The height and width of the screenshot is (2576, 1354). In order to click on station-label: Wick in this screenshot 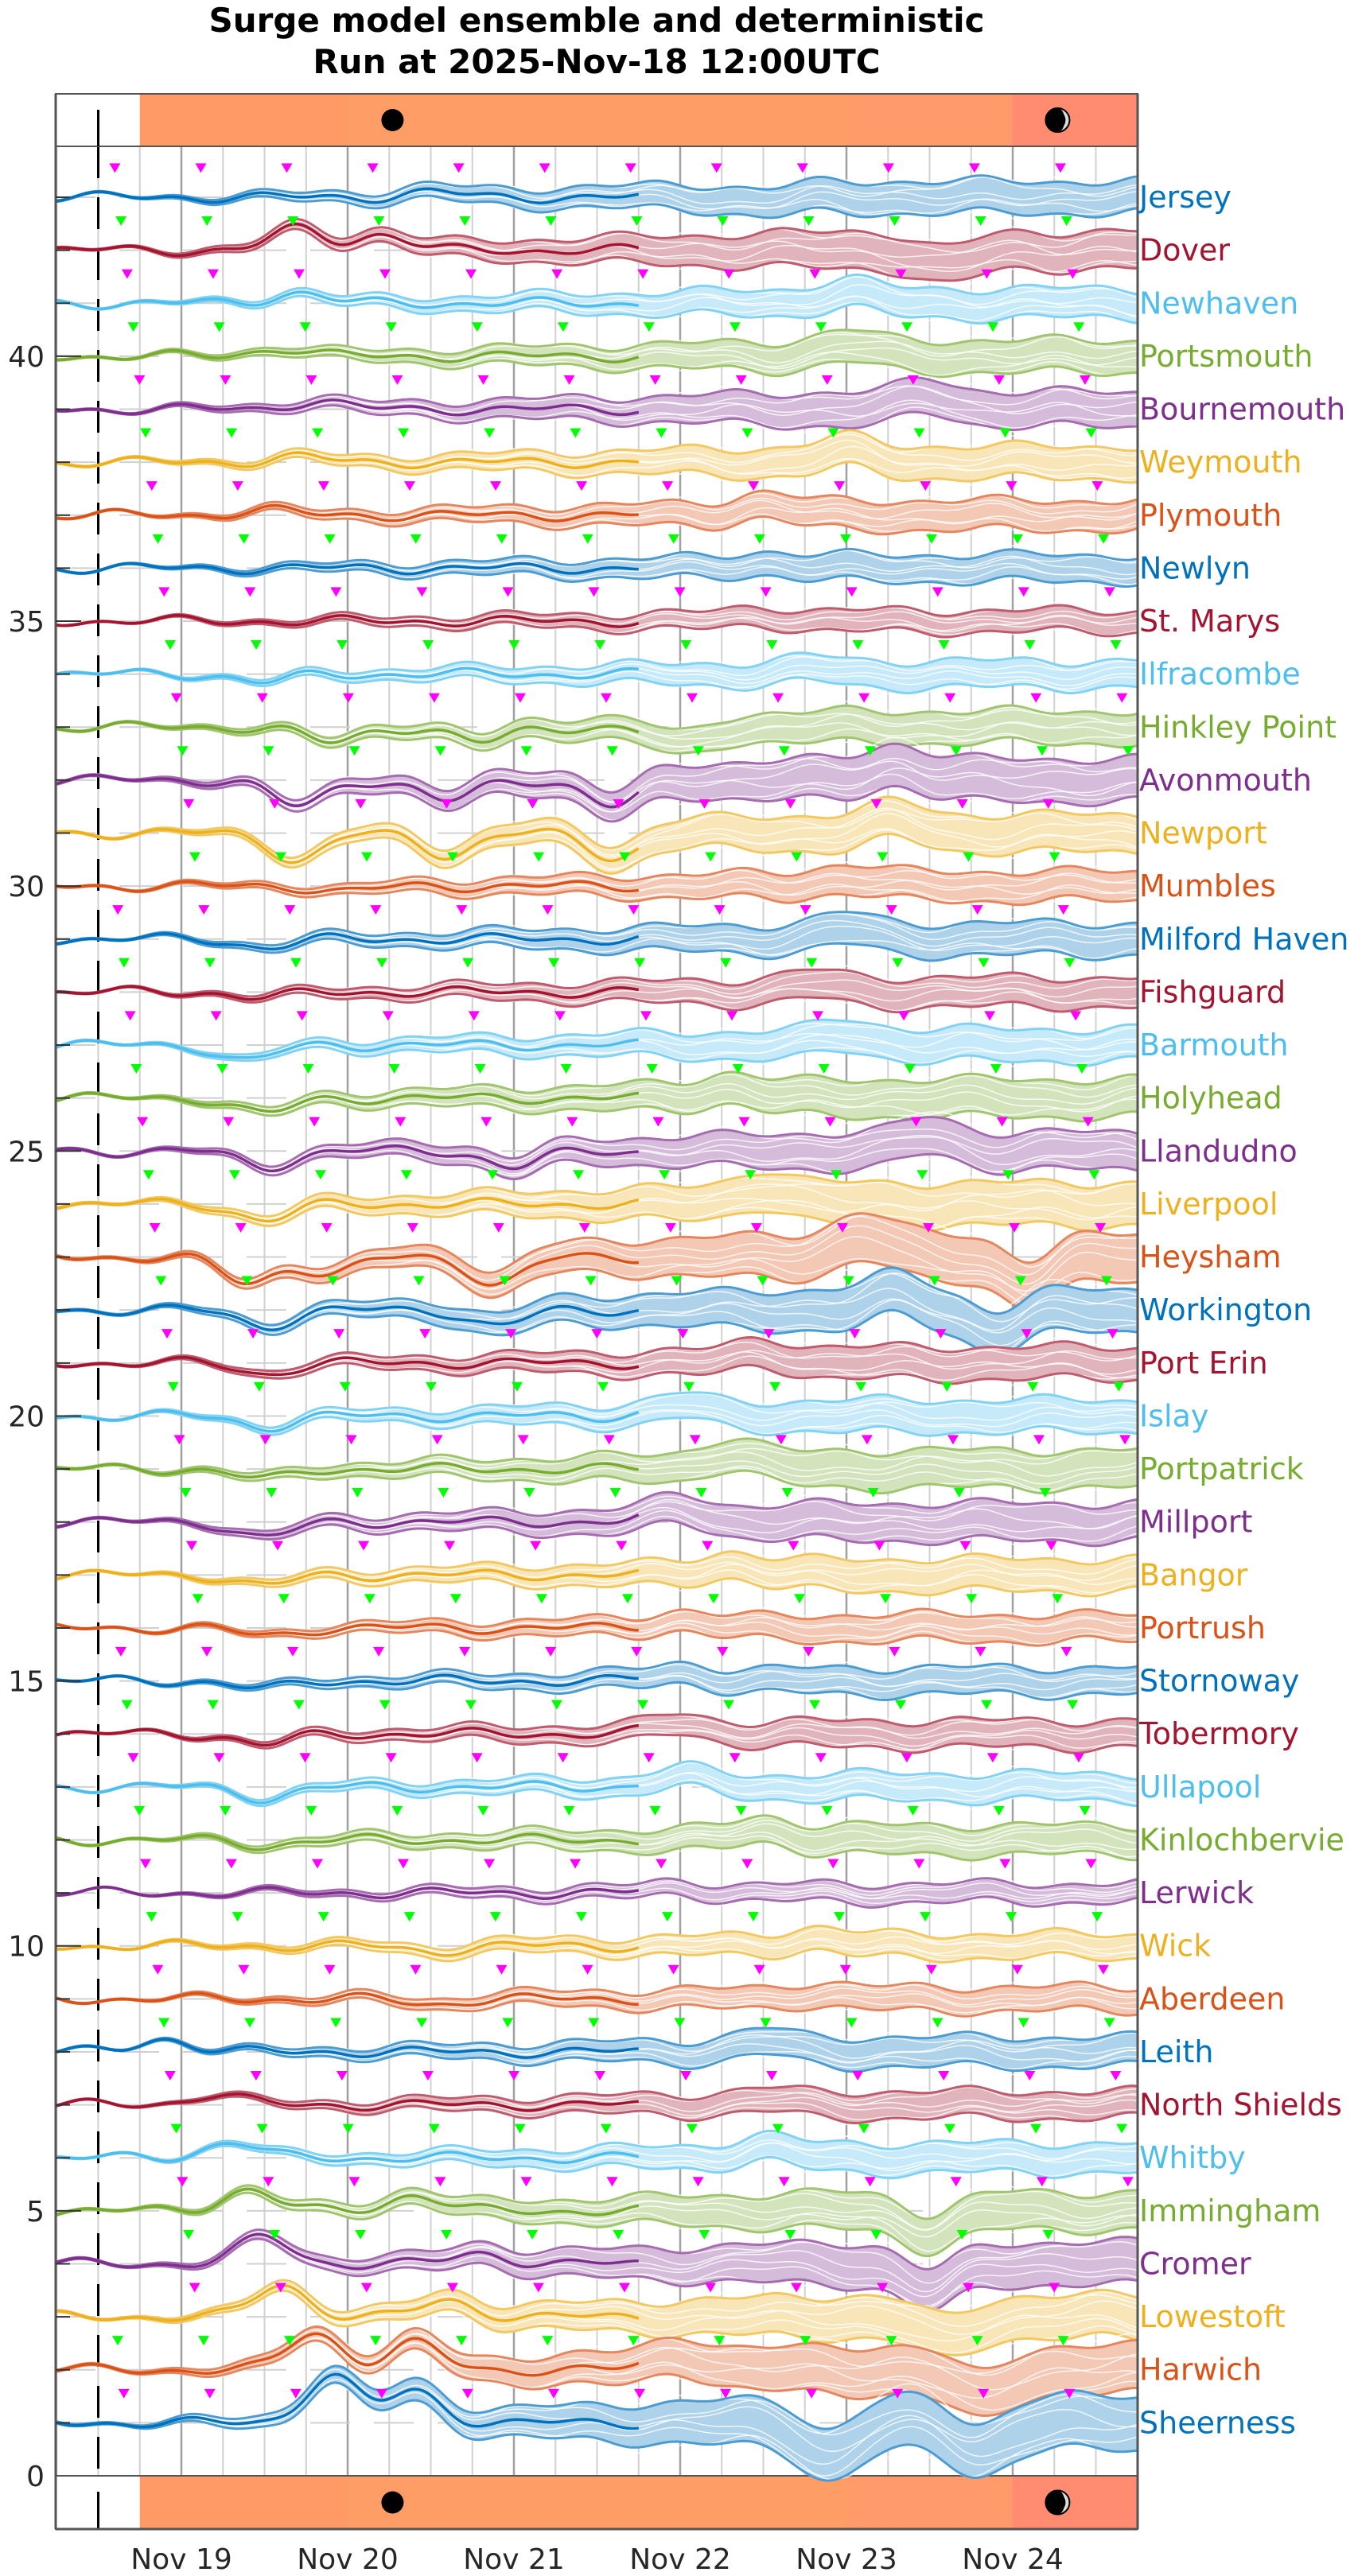, I will do `click(1175, 1946)`.